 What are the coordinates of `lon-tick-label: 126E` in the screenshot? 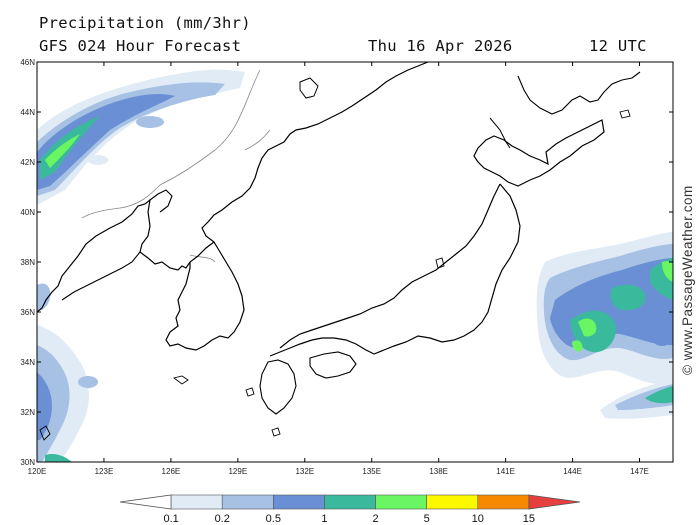 It's located at (171, 471).